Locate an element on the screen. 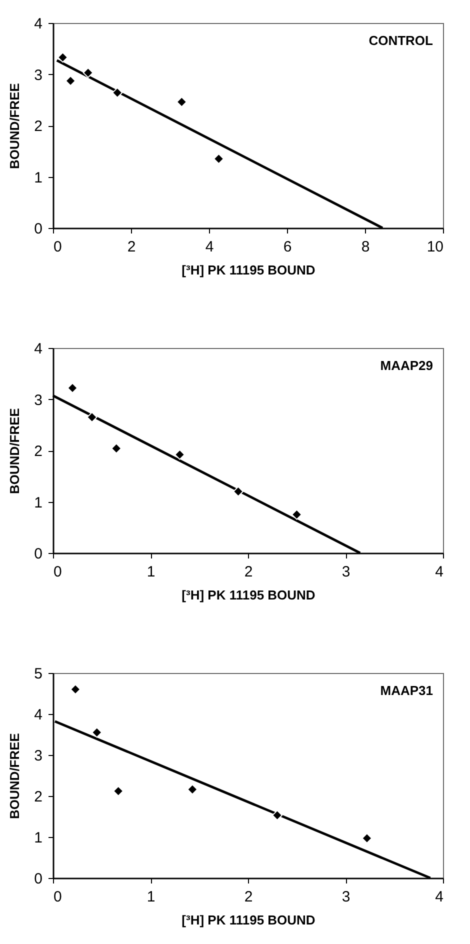  annotation: MAAP31 is located at coordinates (406, 690).